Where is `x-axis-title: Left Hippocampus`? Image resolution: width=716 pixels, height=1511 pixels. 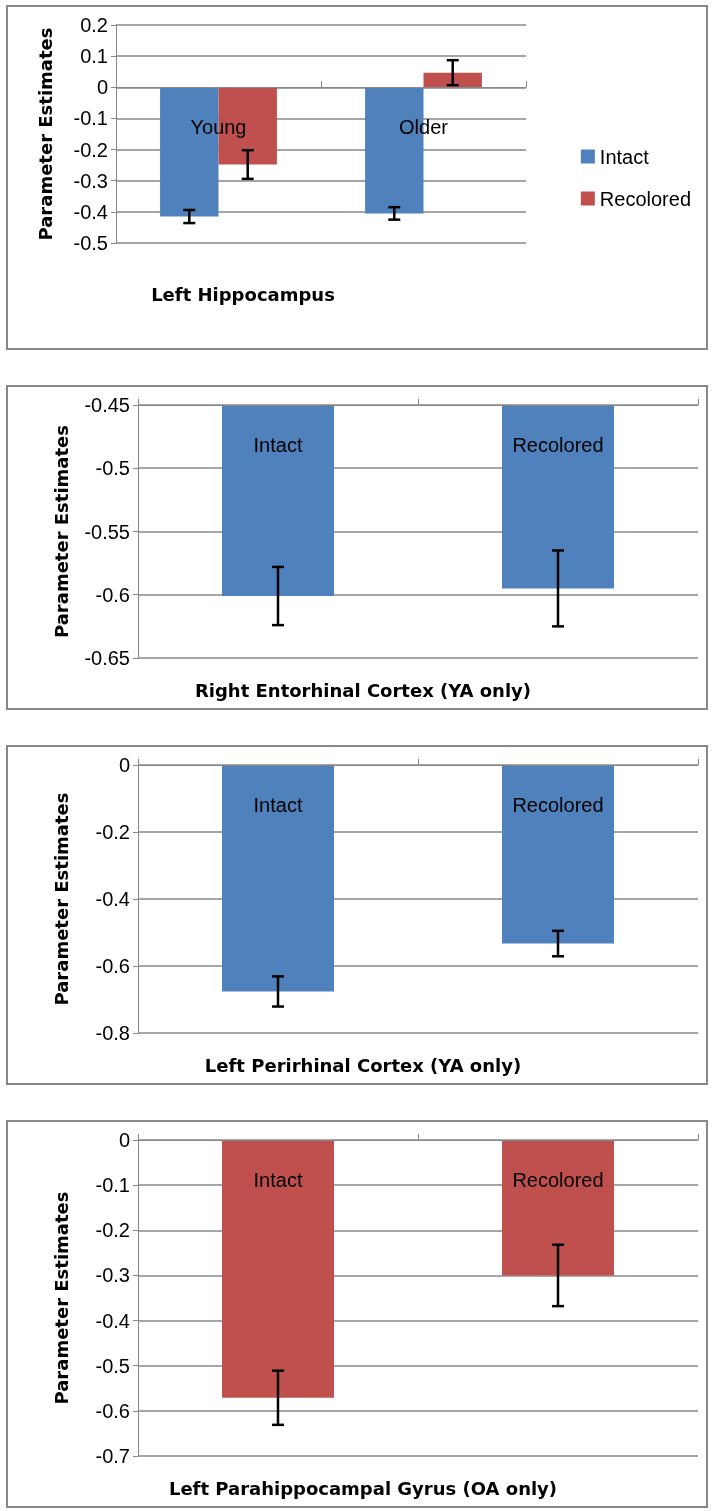
x-axis-title: Left Hippocampus is located at coordinates (243, 294).